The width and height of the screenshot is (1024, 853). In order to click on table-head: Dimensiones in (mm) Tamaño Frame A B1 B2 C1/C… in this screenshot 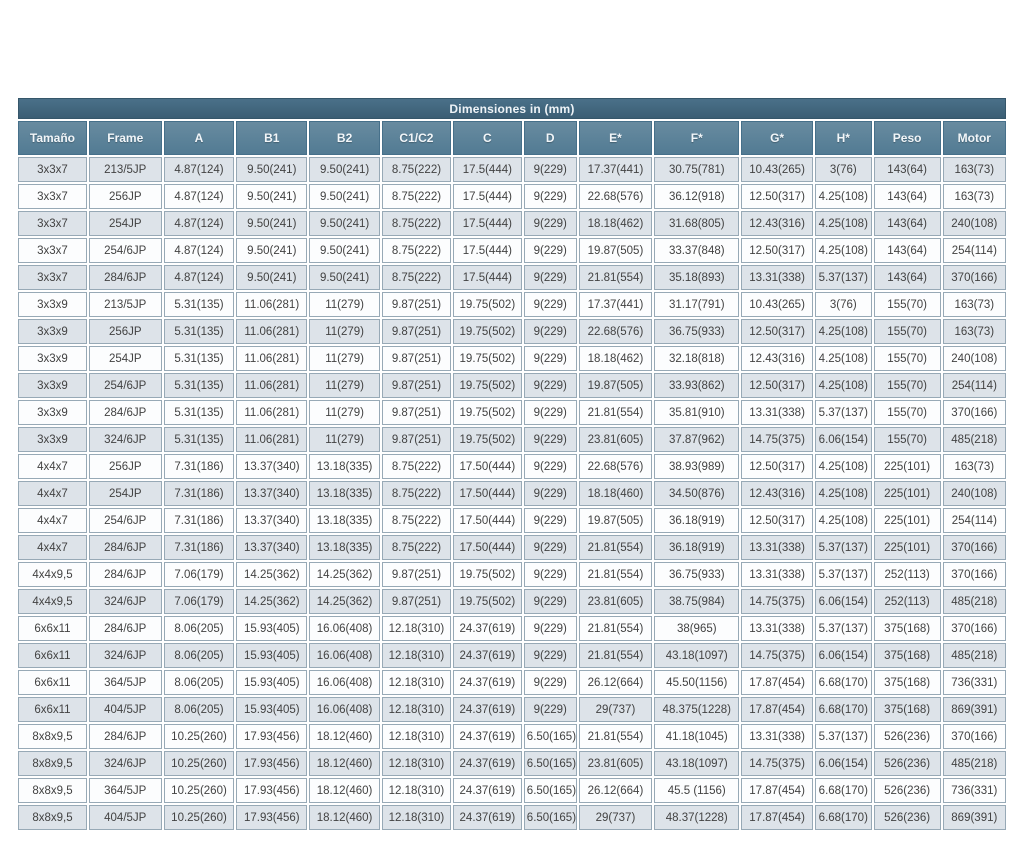, I will do `click(512, 126)`.